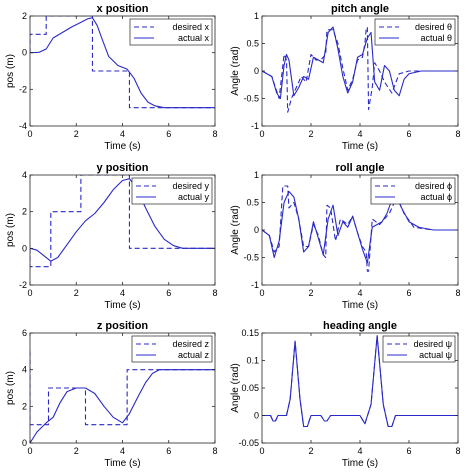 Image resolution: width=474 pixels, height=474 pixels. What do you see at coordinates (23, 126) in the screenshot?
I see `y-tick-label: -4` at bounding box center [23, 126].